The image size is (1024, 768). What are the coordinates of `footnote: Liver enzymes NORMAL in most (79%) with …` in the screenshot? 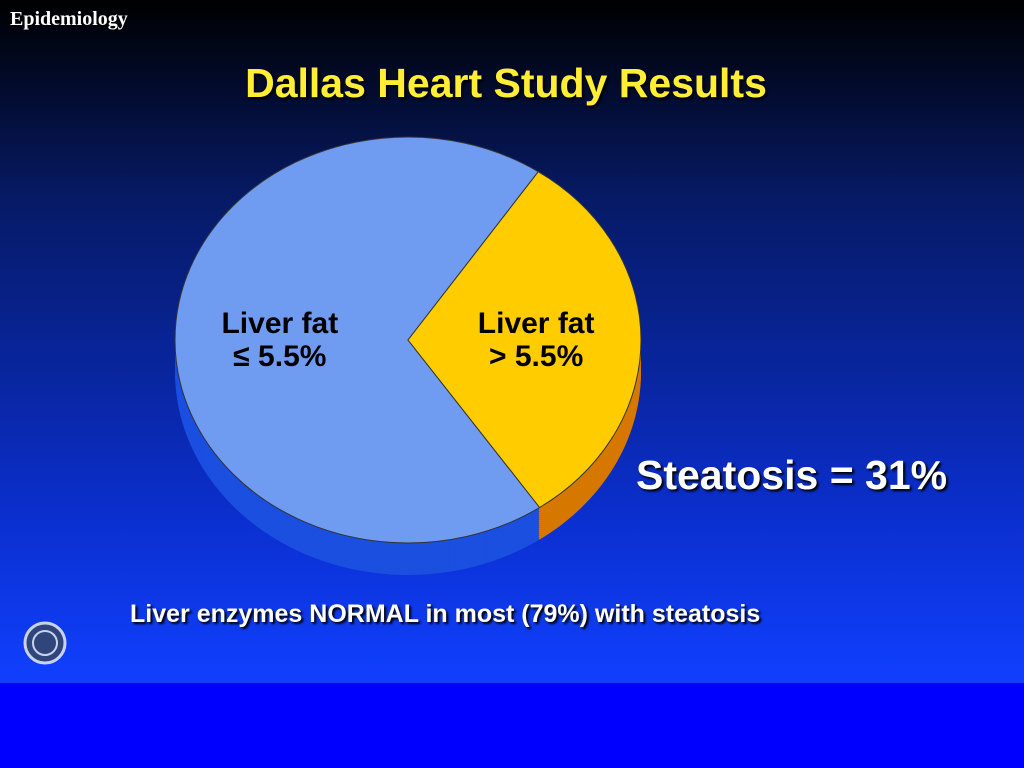 It's located at (445, 614).